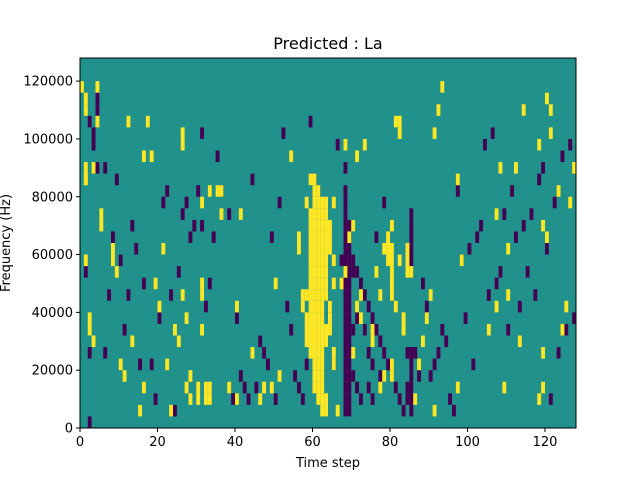 The width and height of the screenshot is (640, 480). I want to click on y-tick-label: 80000, so click(52, 197).